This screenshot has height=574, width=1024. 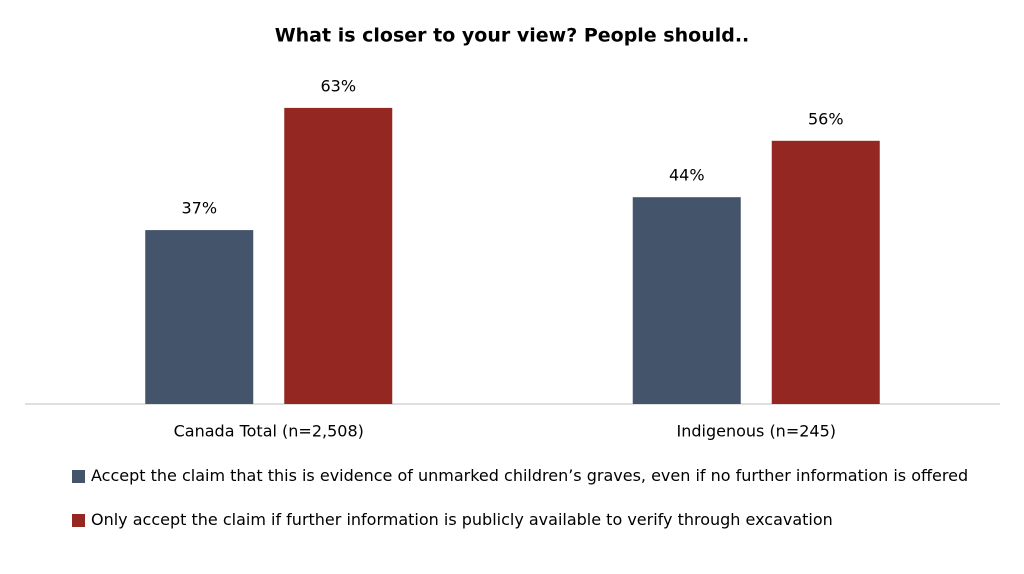 I want to click on value-label: 37%, so click(x=199, y=208).